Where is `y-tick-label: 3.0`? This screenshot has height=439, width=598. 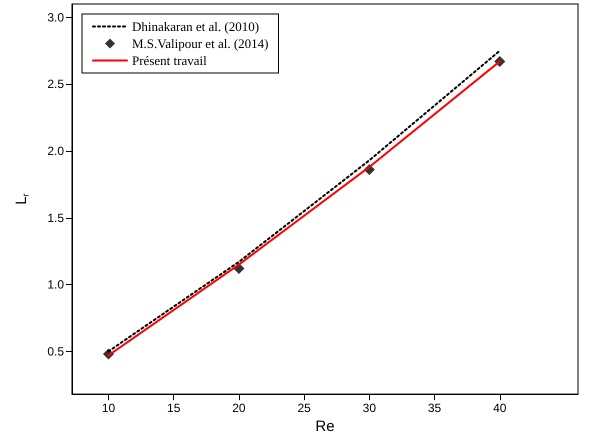 y-tick-label: 3.0 is located at coordinates (55, 17).